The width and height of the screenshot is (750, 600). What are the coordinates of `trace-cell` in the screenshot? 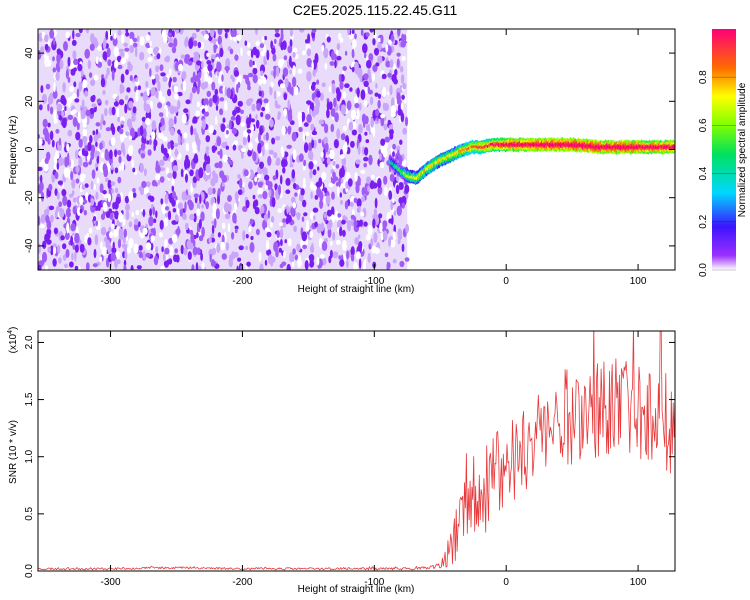 It's located at (673, 147).